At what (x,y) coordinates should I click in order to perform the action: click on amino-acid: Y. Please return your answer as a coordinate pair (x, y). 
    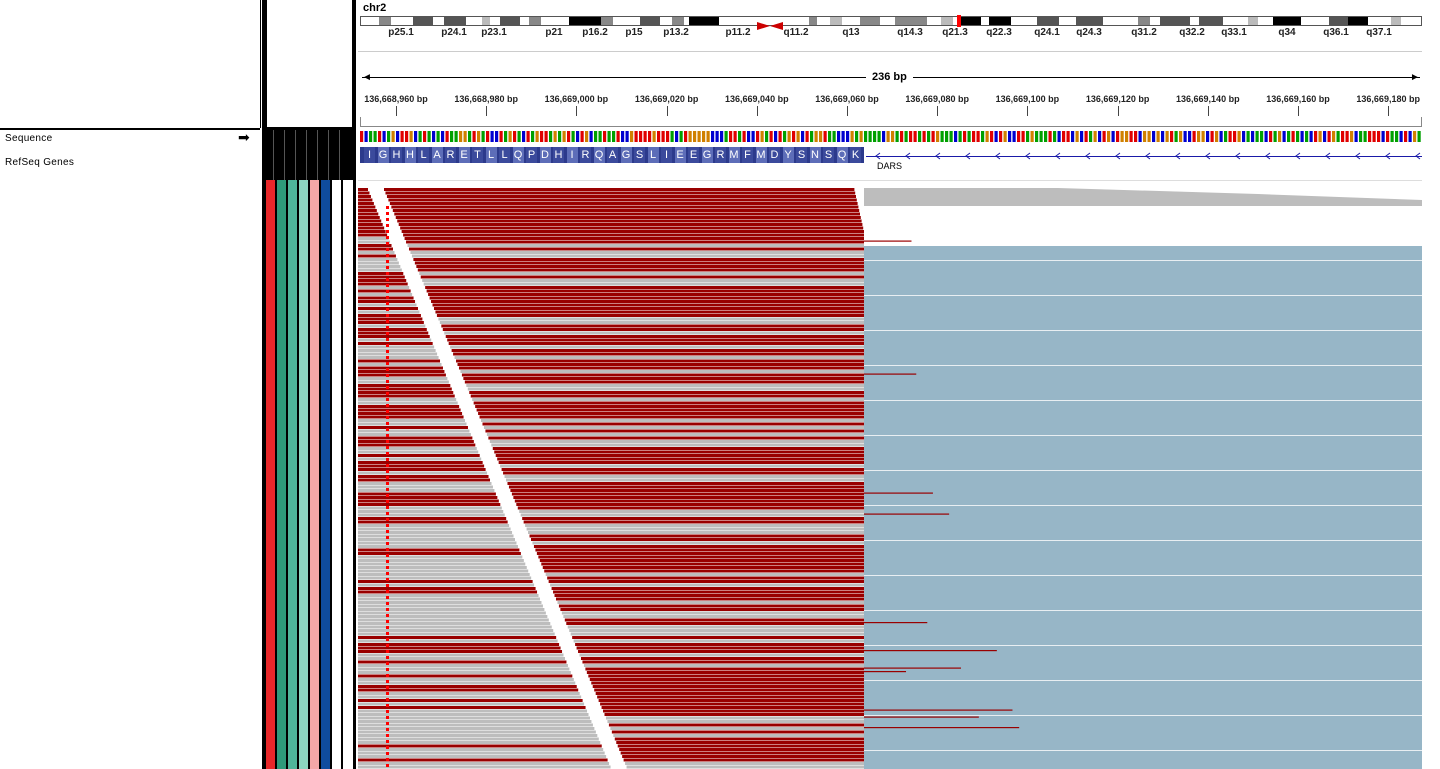
    Looking at the image, I should click on (788, 155).